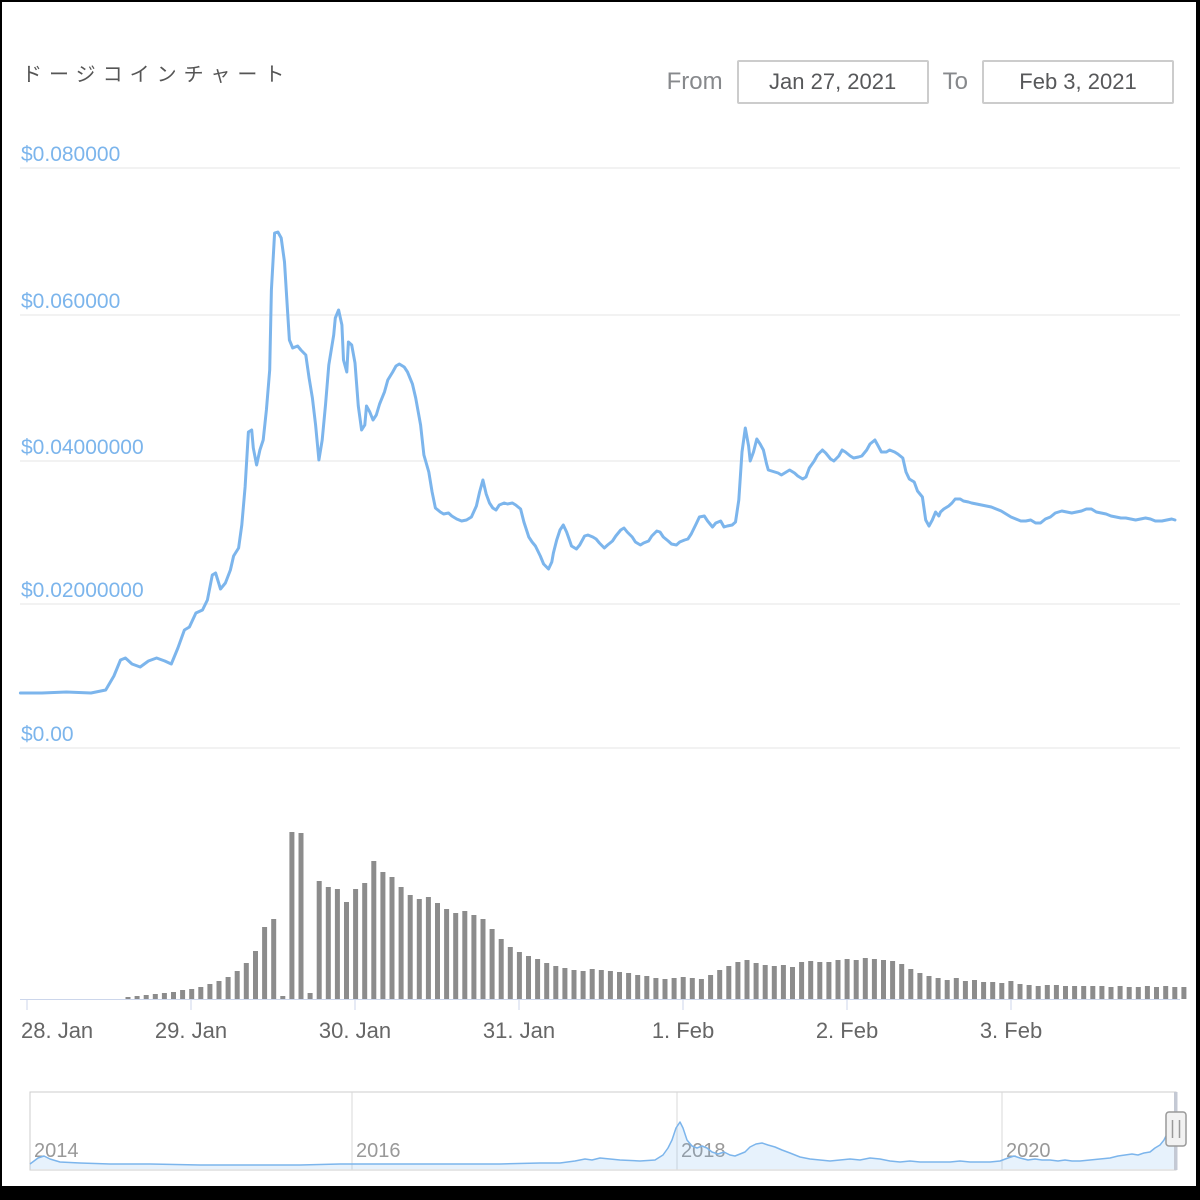 The image size is (1200, 1200). I want to click on x-axis-label: 31. Jan, so click(519, 1030).